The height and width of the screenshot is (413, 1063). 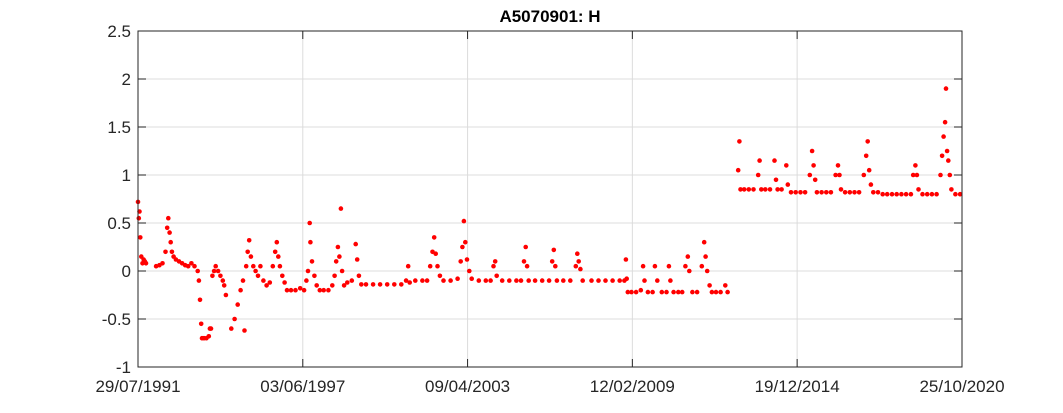 What do you see at coordinates (116, 199) in the screenshot?
I see `y-axis-labels: 2.5 2 1.5 1 0.5 0 -0.5 -1` at bounding box center [116, 199].